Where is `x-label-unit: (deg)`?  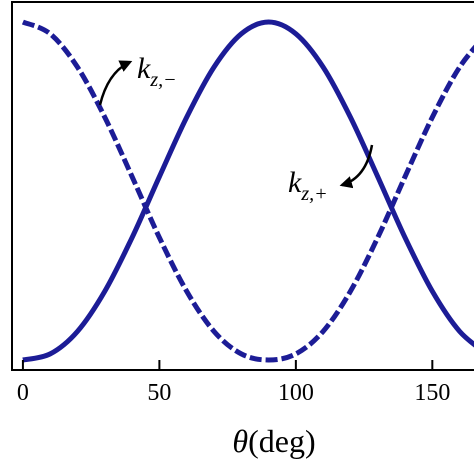
x-label-unit: (deg) is located at coordinates (282, 441).